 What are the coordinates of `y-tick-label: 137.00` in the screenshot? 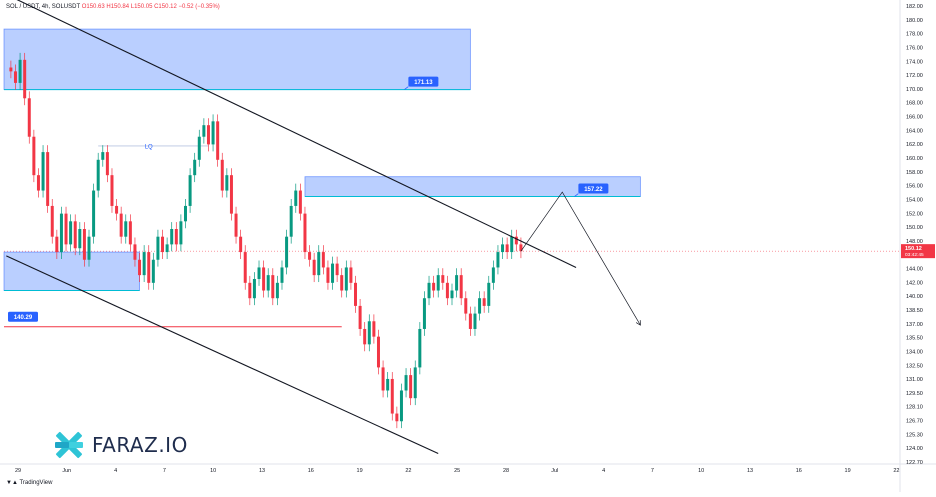 It's located at (914, 325).